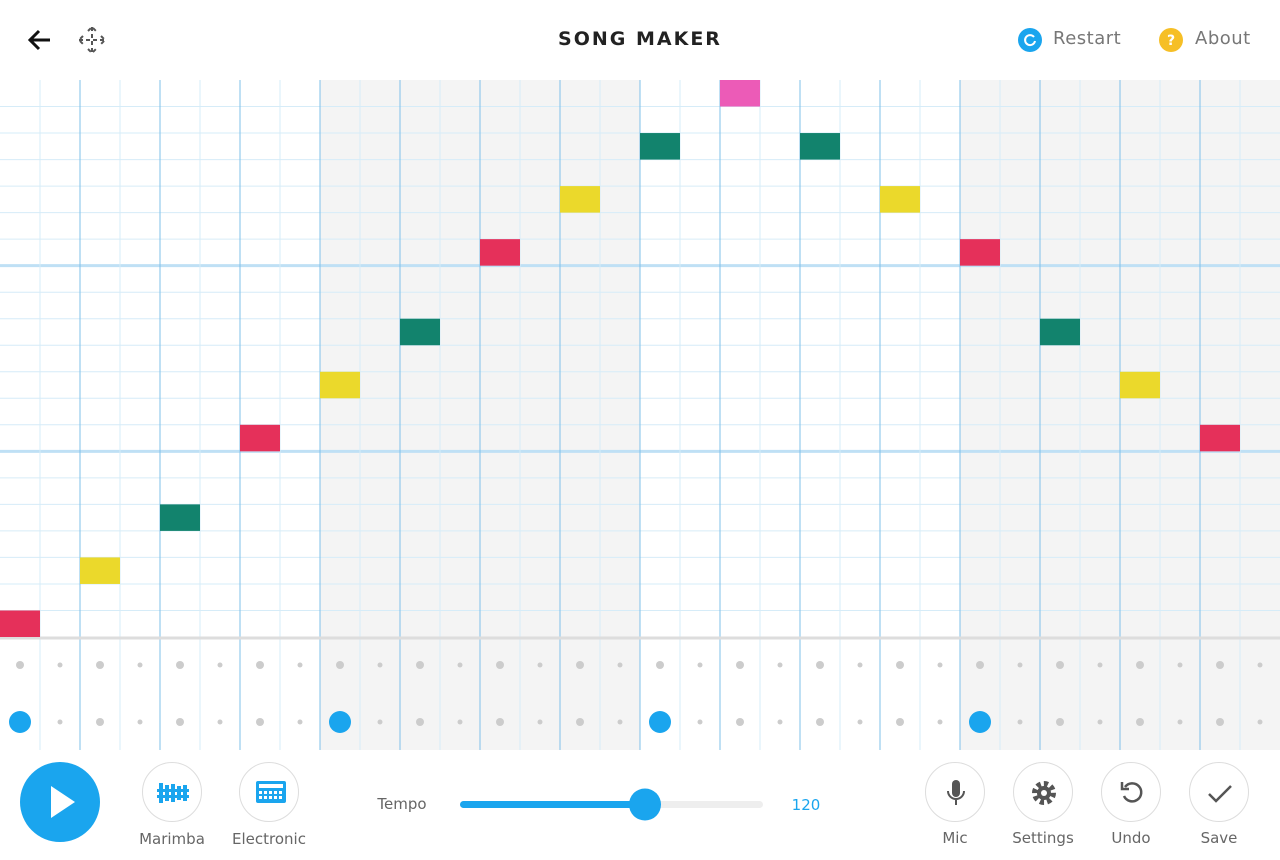  I want to click on restart-icon, so click(1030, 40).